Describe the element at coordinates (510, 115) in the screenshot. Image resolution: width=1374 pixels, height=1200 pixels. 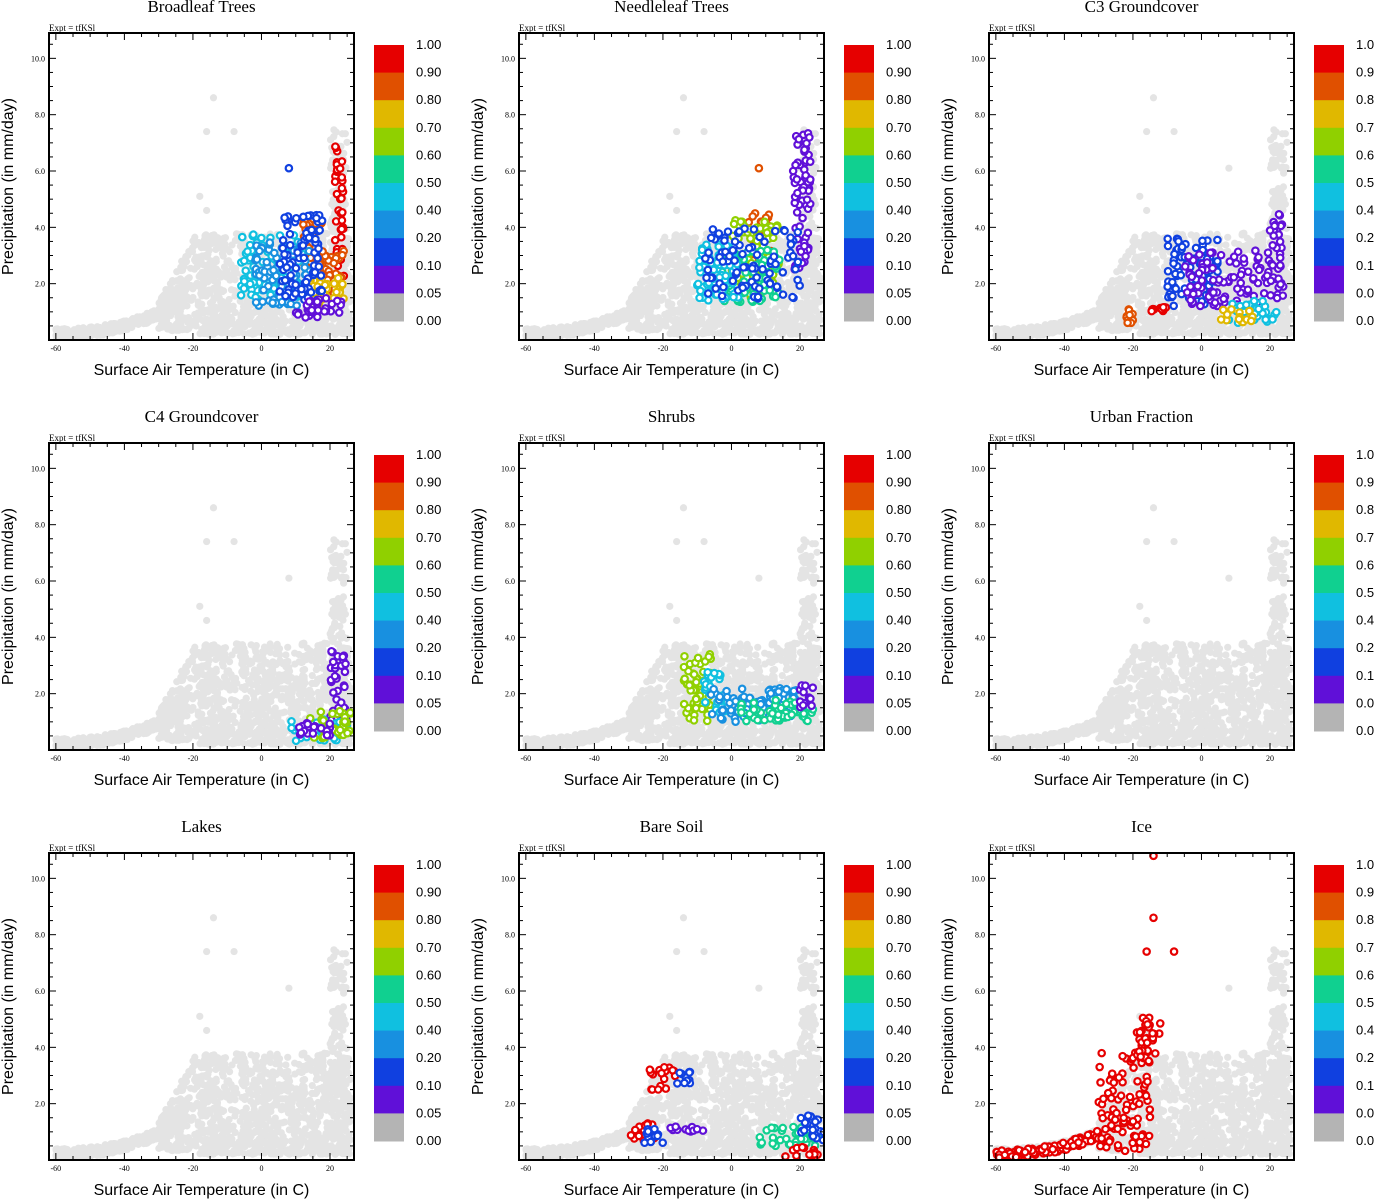
I see `y-tick-label: 8.0` at that location.